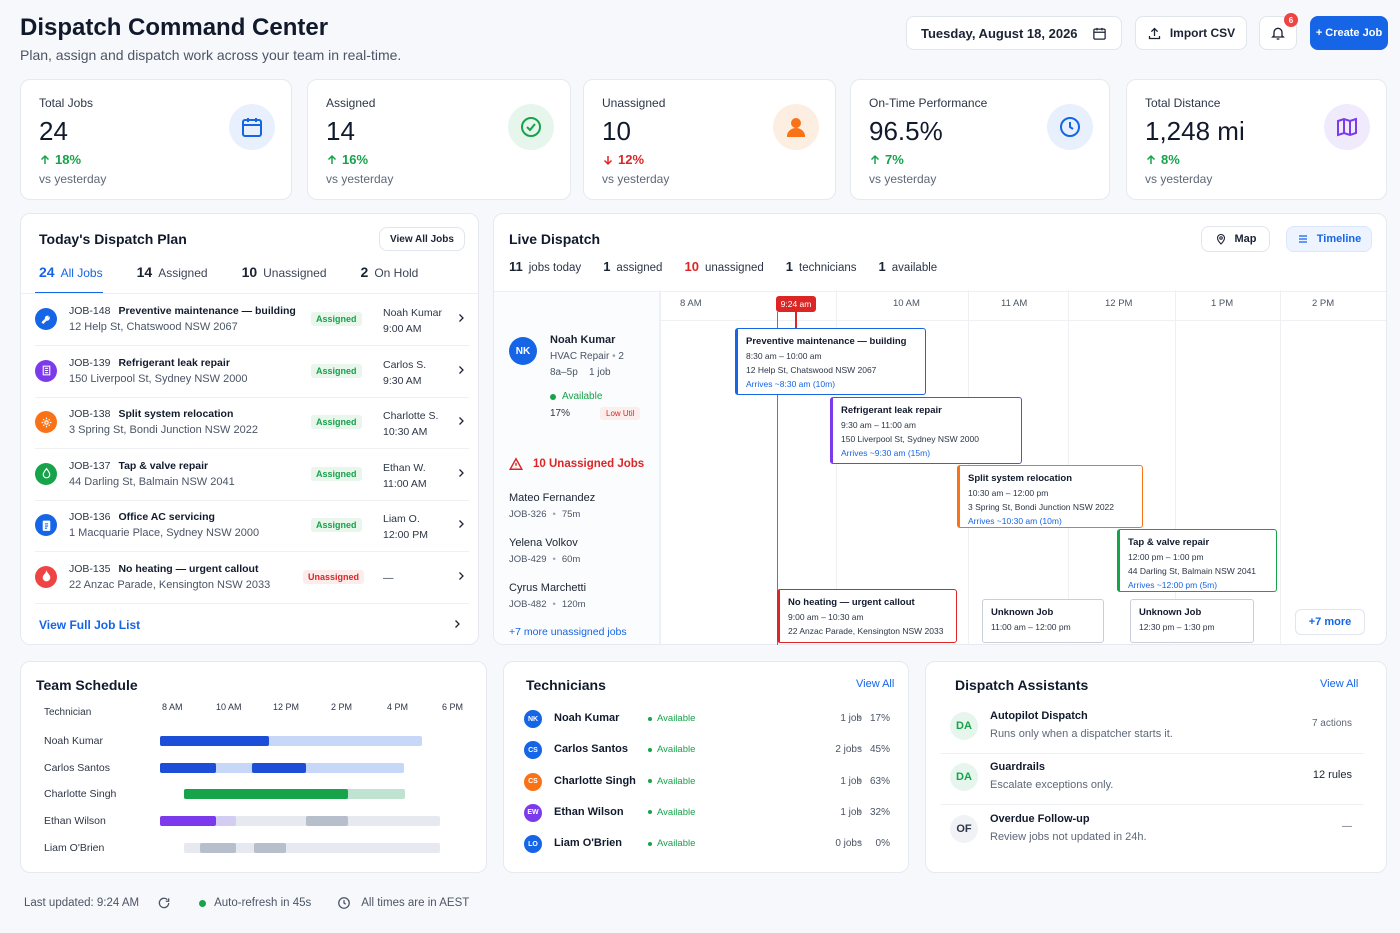 The image size is (1400, 933). I want to click on view-full-job-list-link: View Full Job List, so click(90, 625).